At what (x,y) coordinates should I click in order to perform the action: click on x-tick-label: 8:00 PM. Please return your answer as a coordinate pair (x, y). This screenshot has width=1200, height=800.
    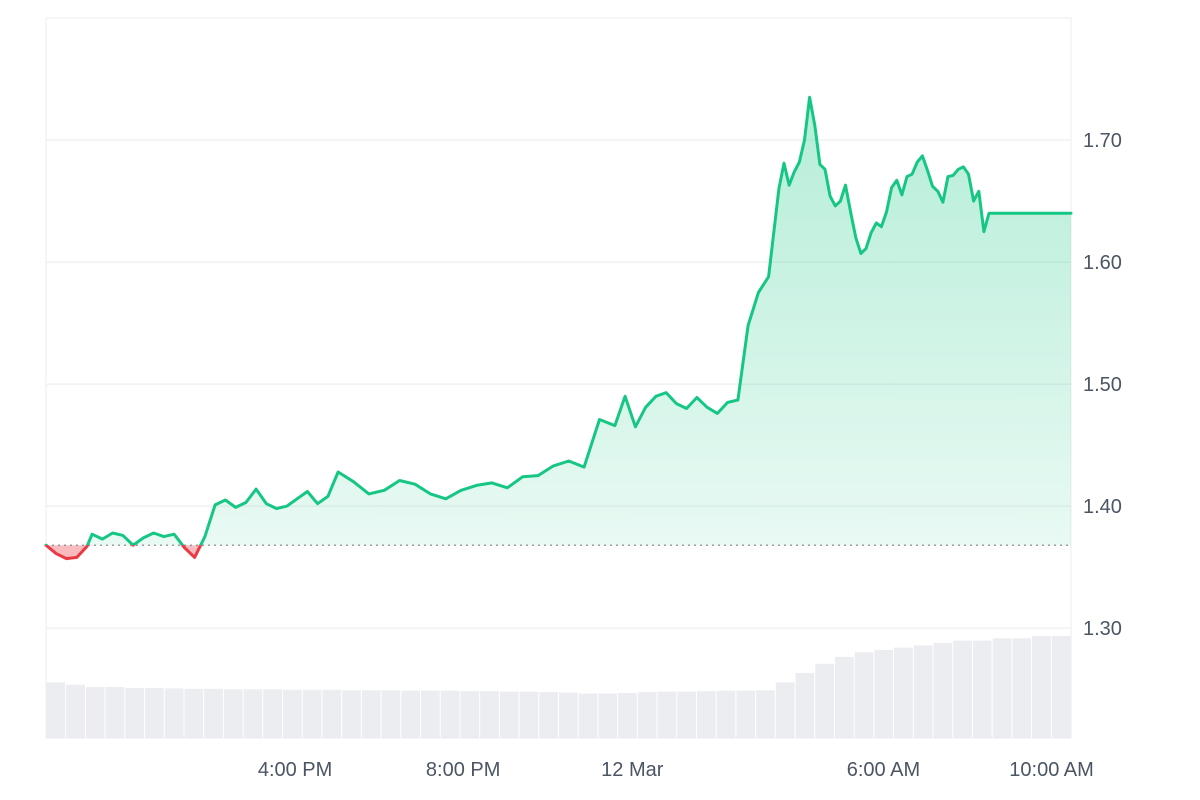
    Looking at the image, I should click on (463, 770).